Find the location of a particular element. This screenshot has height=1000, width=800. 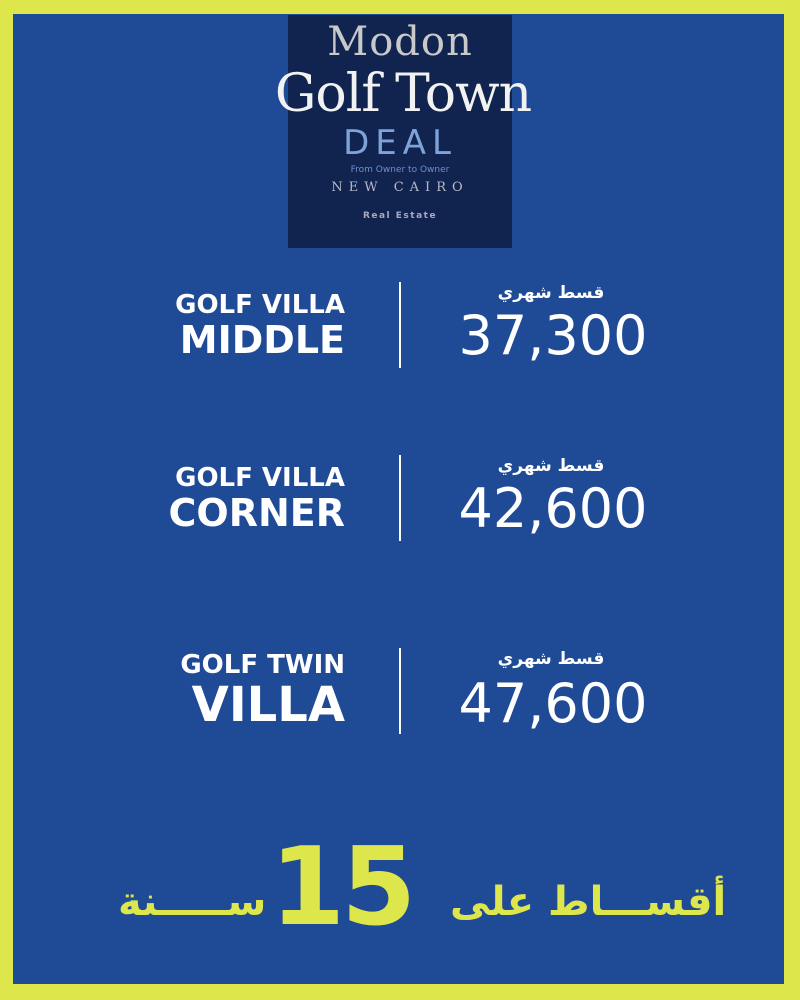

price: 47,600 is located at coordinates (553, 703).